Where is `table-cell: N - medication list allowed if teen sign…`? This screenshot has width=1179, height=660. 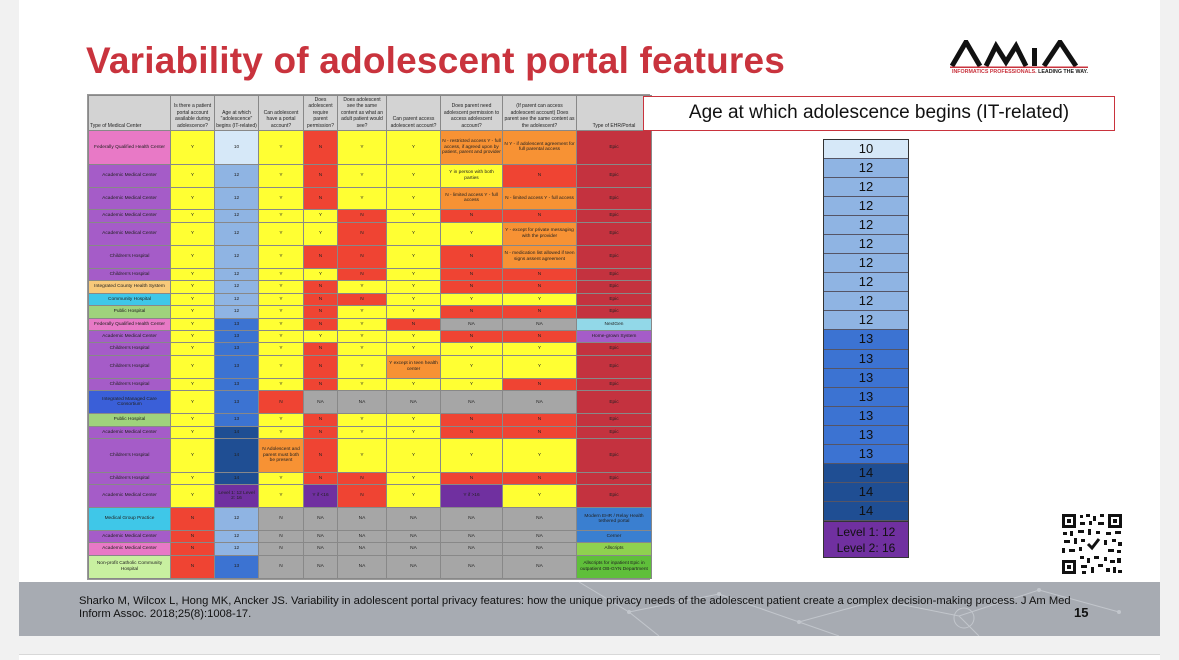 table-cell: N - medication list allowed if teen sign… is located at coordinates (539, 256).